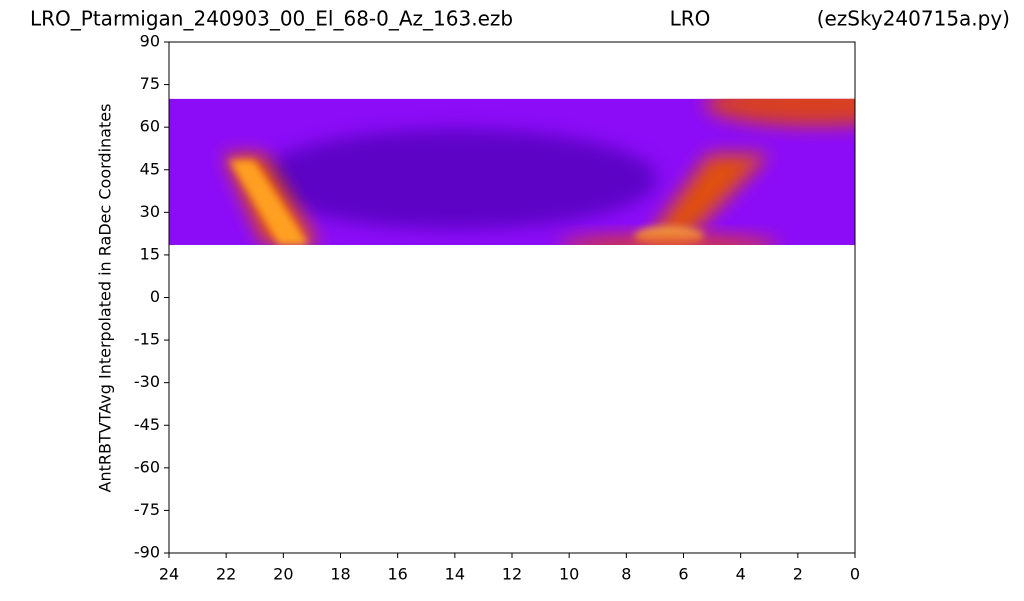 This screenshot has height=601, width=1024. What do you see at coordinates (741, 574) in the screenshot?
I see `x-tick-label: 4` at bounding box center [741, 574].